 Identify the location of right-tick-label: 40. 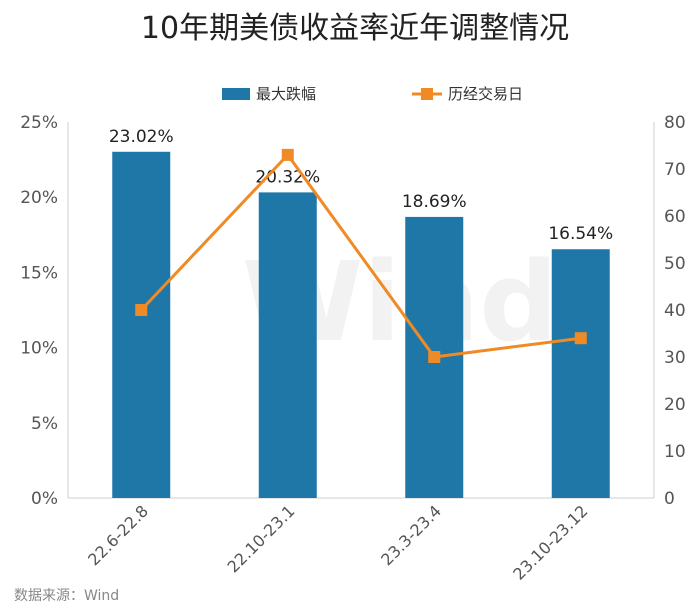
(675, 311).